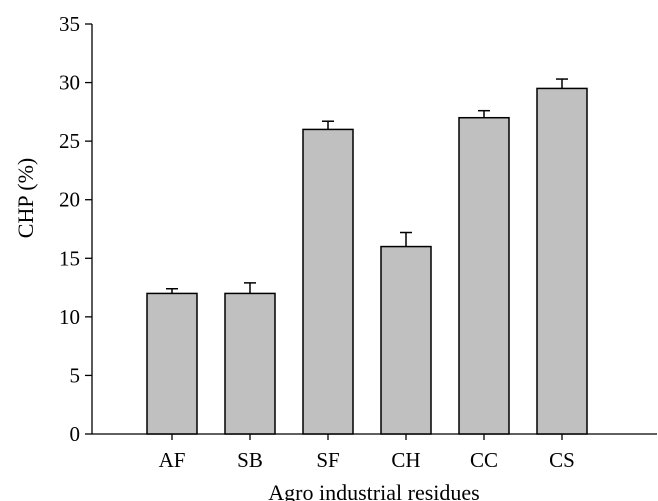 The width and height of the screenshot is (658, 501). What do you see at coordinates (69, 24) in the screenshot?
I see `y-tick-label: 35` at bounding box center [69, 24].